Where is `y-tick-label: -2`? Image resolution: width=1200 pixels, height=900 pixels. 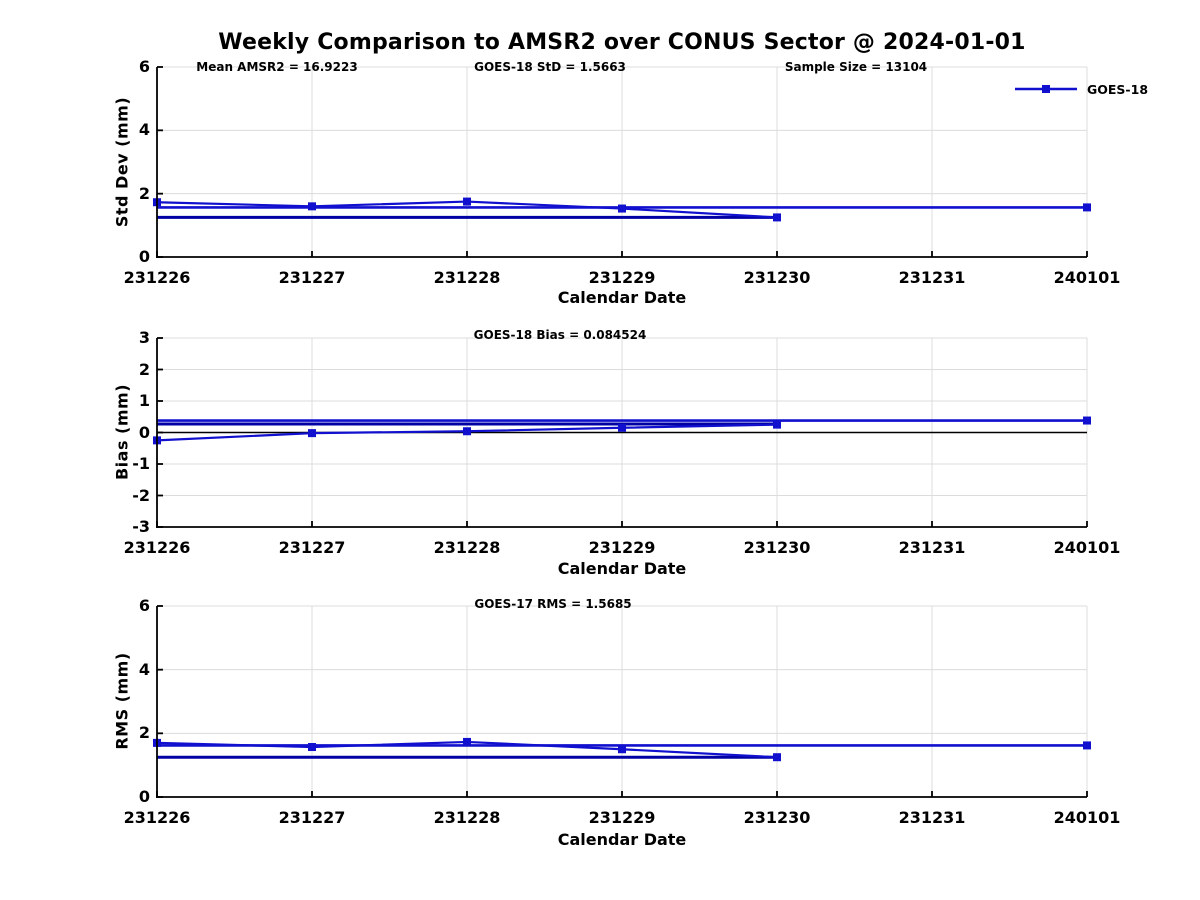 y-tick-label: -2 is located at coordinates (141, 495).